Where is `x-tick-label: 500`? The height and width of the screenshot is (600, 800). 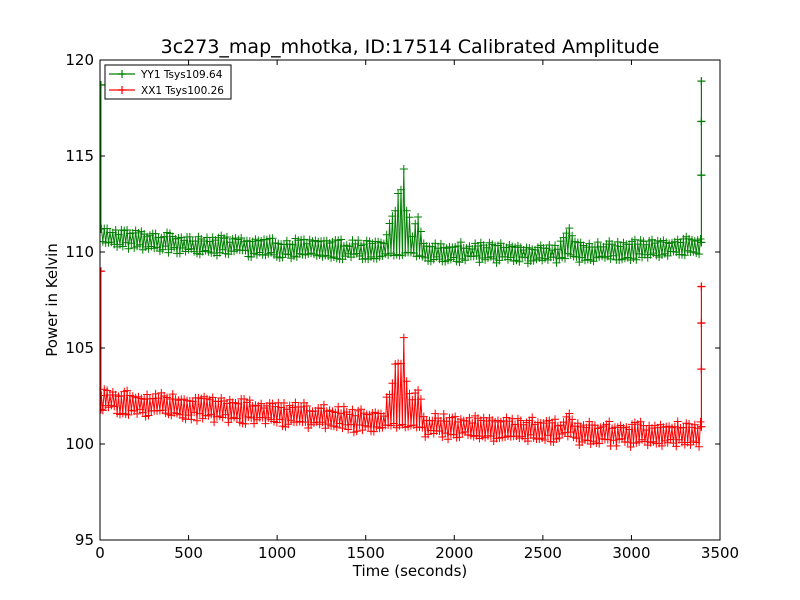
x-tick-label: 500 is located at coordinates (188, 553).